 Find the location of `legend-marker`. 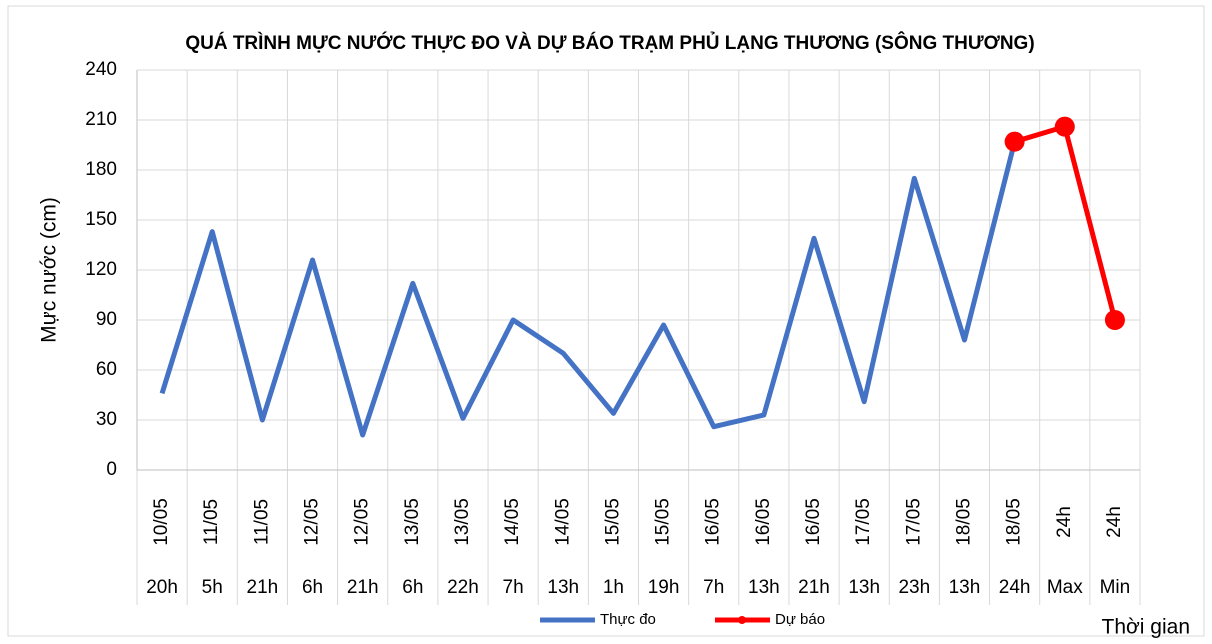

legend-marker is located at coordinates (742, 620).